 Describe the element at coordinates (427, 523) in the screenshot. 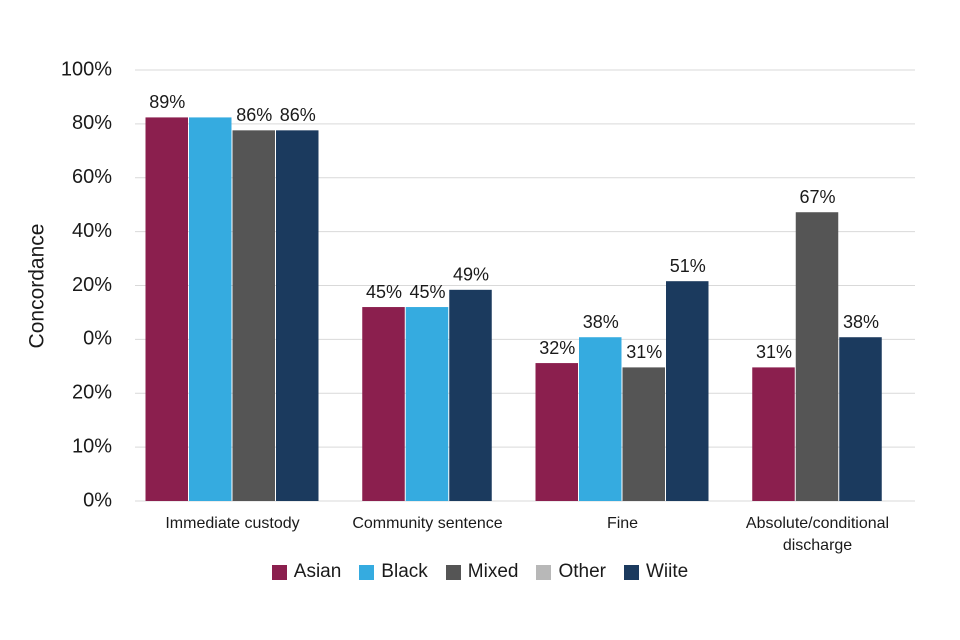

I see `x-tick-label: Community sentence` at that location.